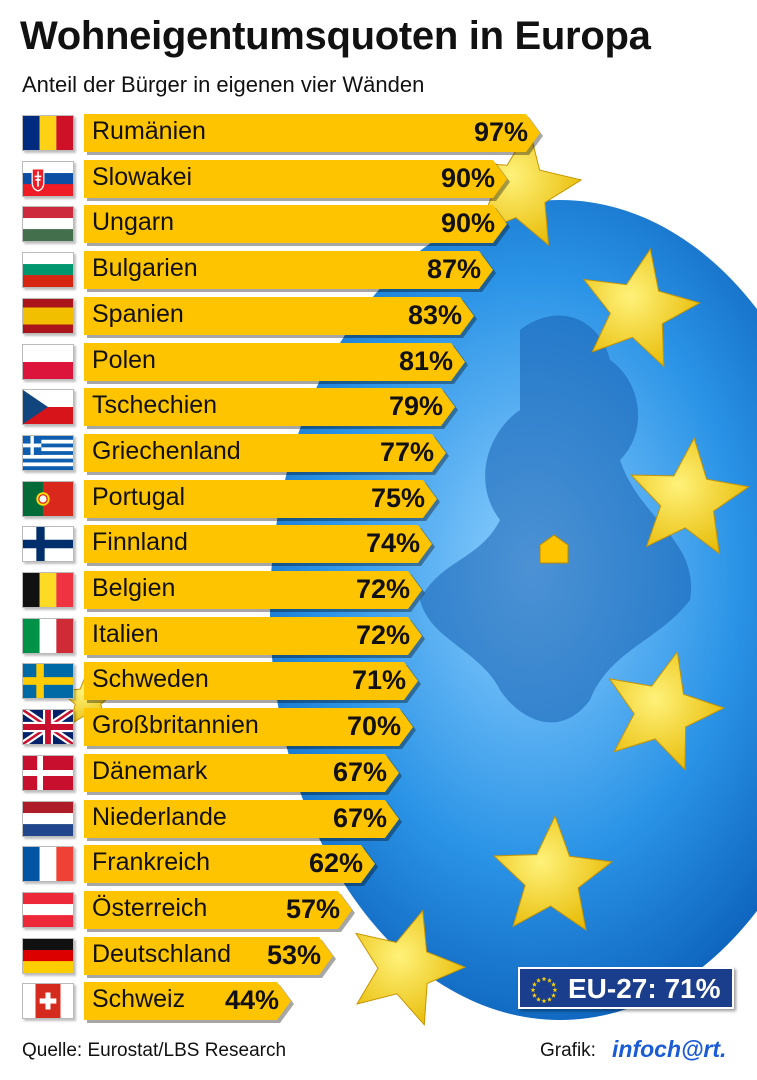 The width and height of the screenshot is (757, 1080). I want to click on category-label: Dänemark, so click(150, 771).